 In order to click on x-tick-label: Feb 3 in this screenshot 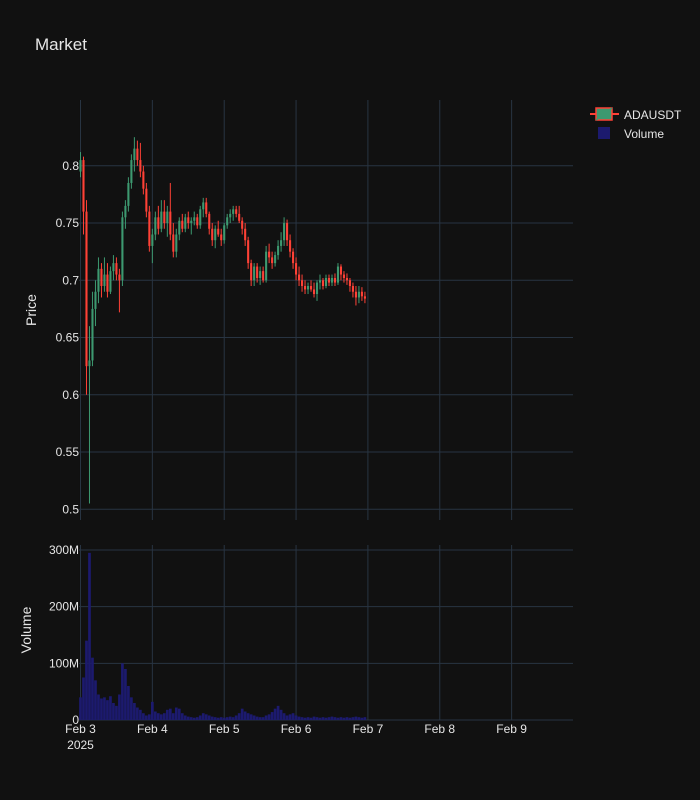, I will do `click(80, 729)`.